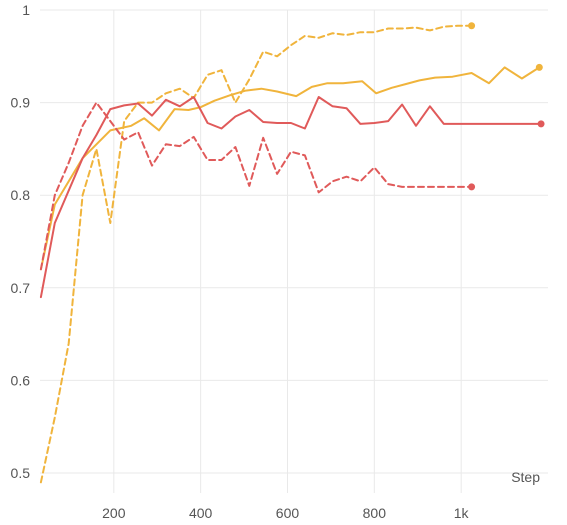 This screenshot has width=567, height=525. Describe the element at coordinates (375, 513) in the screenshot. I see `x-tick-label: 800` at that location.